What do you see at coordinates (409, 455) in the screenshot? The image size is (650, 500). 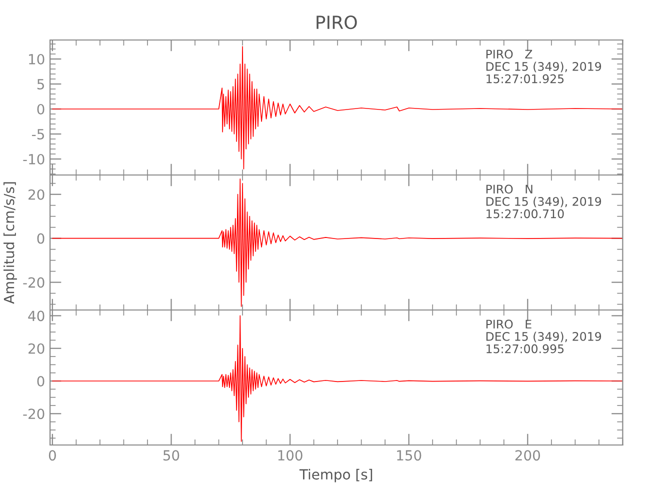 I see `x-tick-label: 150` at bounding box center [409, 455].